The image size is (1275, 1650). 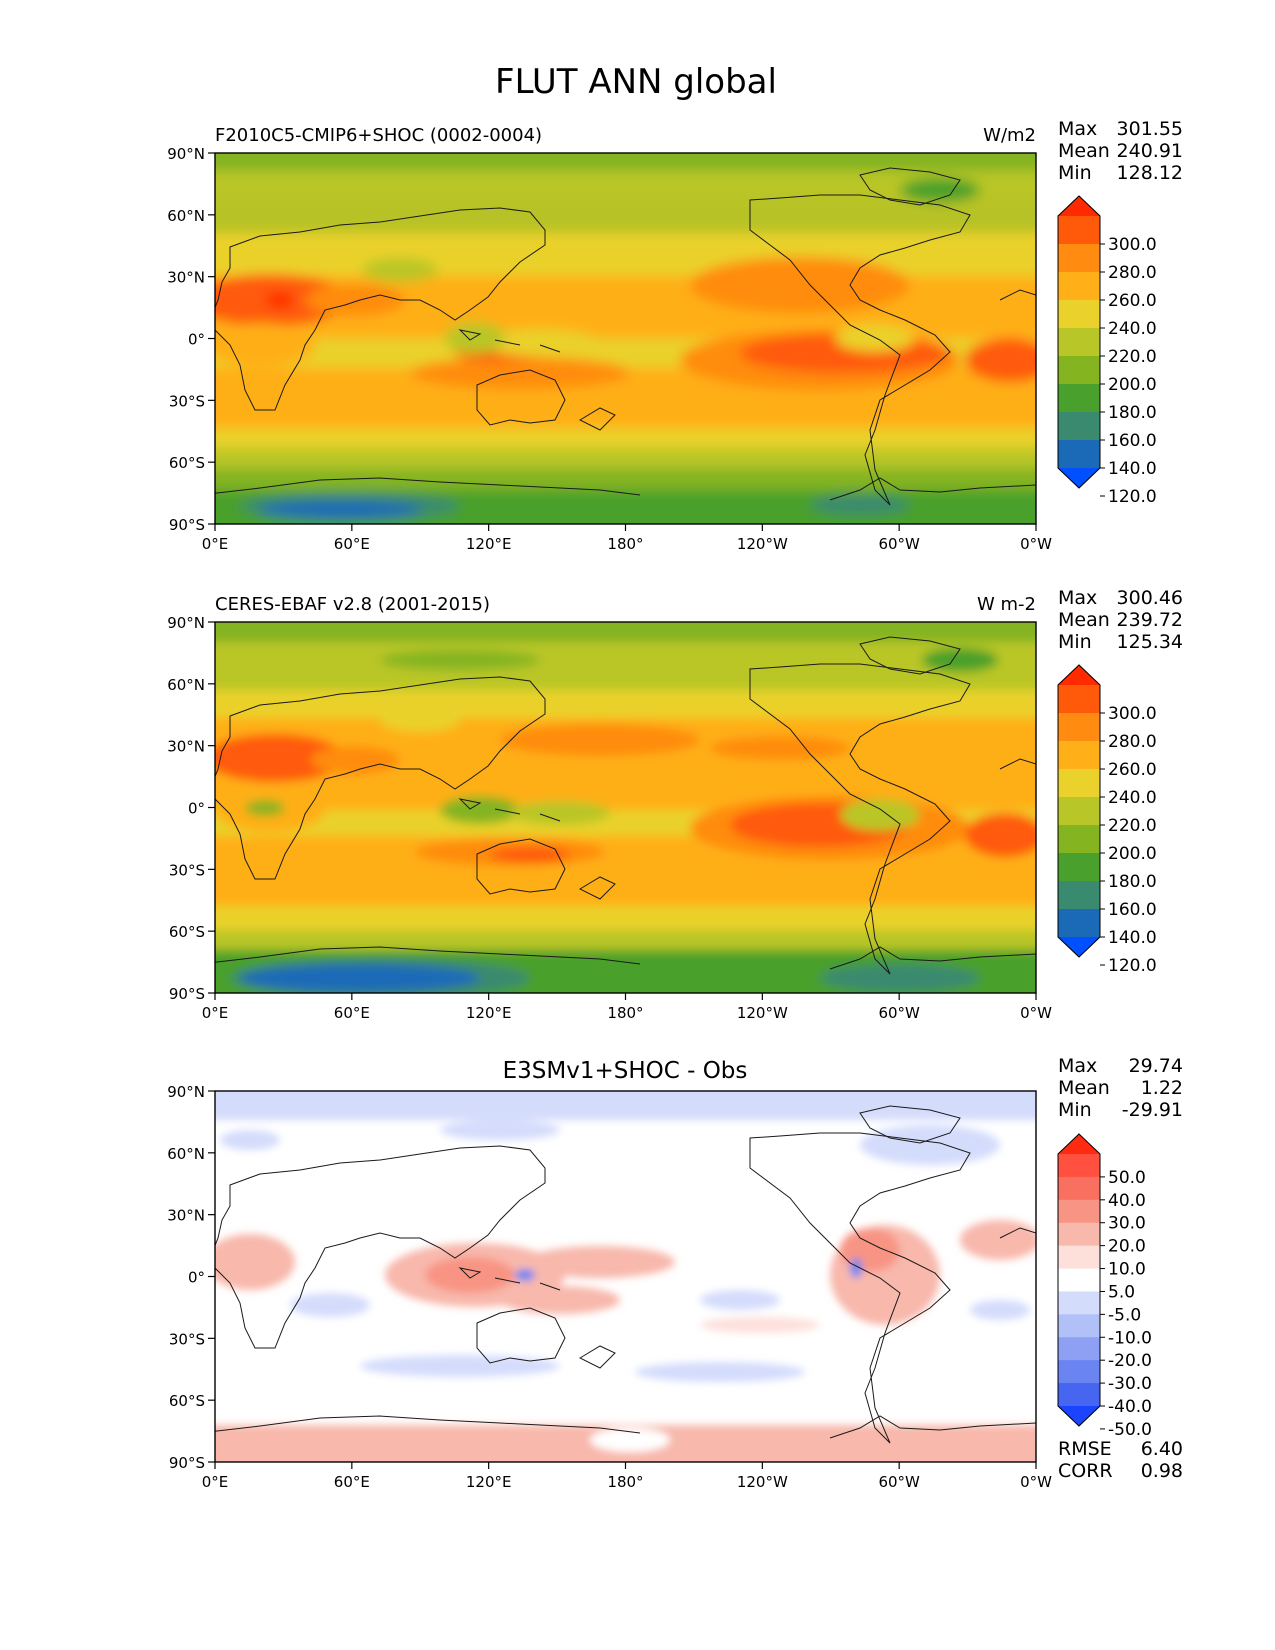 I want to click on figure-title: FLUT ANN global, so click(x=636, y=82).